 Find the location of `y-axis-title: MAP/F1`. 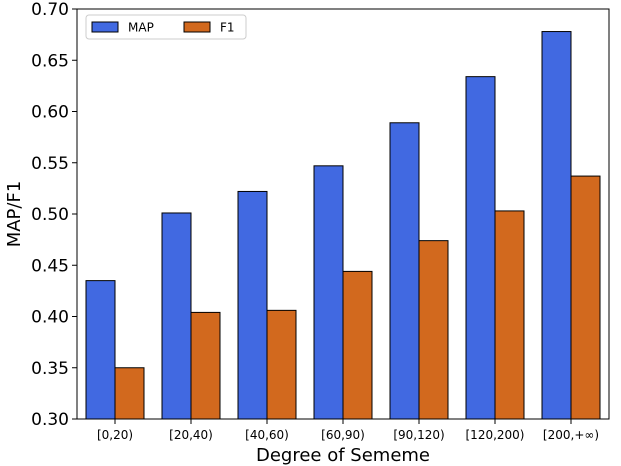

y-axis-title: MAP/F1 is located at coordinates (14, 214).